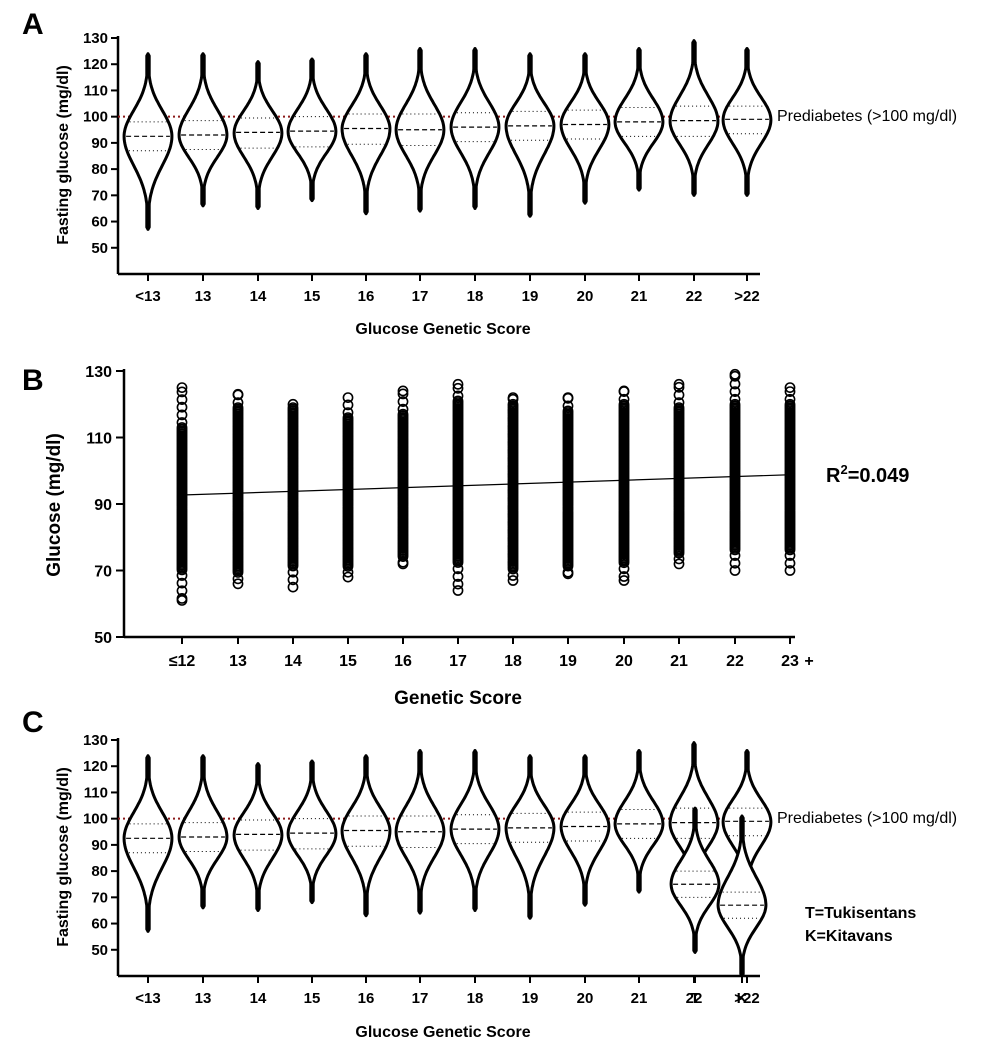 This screenshot has height=1050, width=1000. What do you see at coordinates (182, 661) in the screenshot?
I see `x-tick-label: ≤12` at bounding box center [182, 661].